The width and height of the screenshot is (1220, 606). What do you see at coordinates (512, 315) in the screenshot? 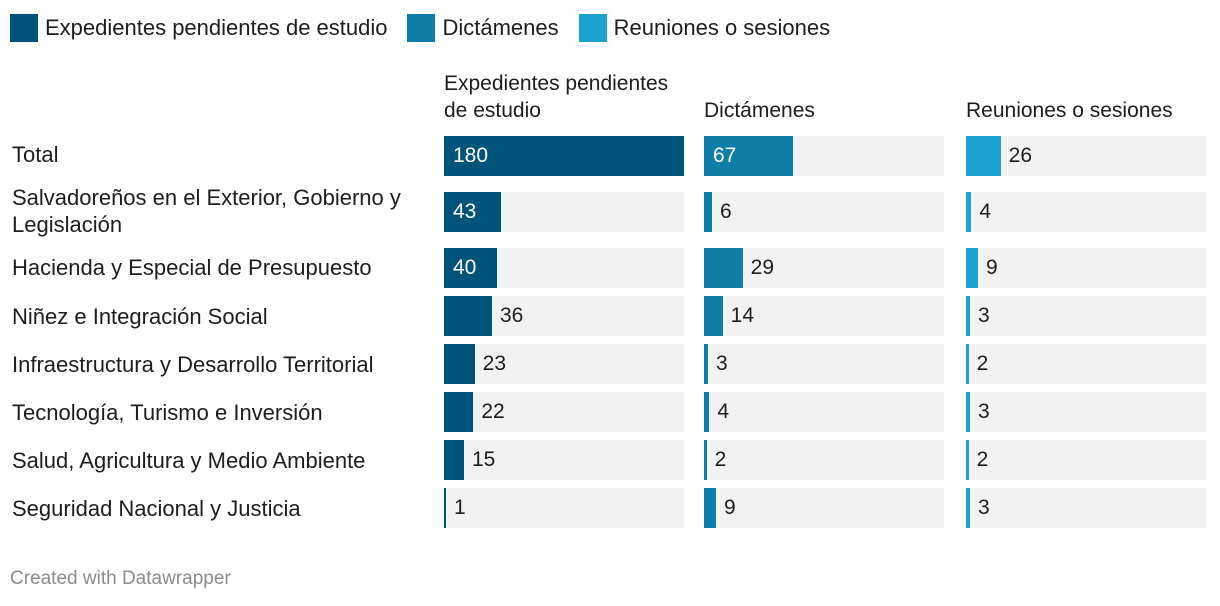
I see `data-label: 36` at bounding box center [512, 315].